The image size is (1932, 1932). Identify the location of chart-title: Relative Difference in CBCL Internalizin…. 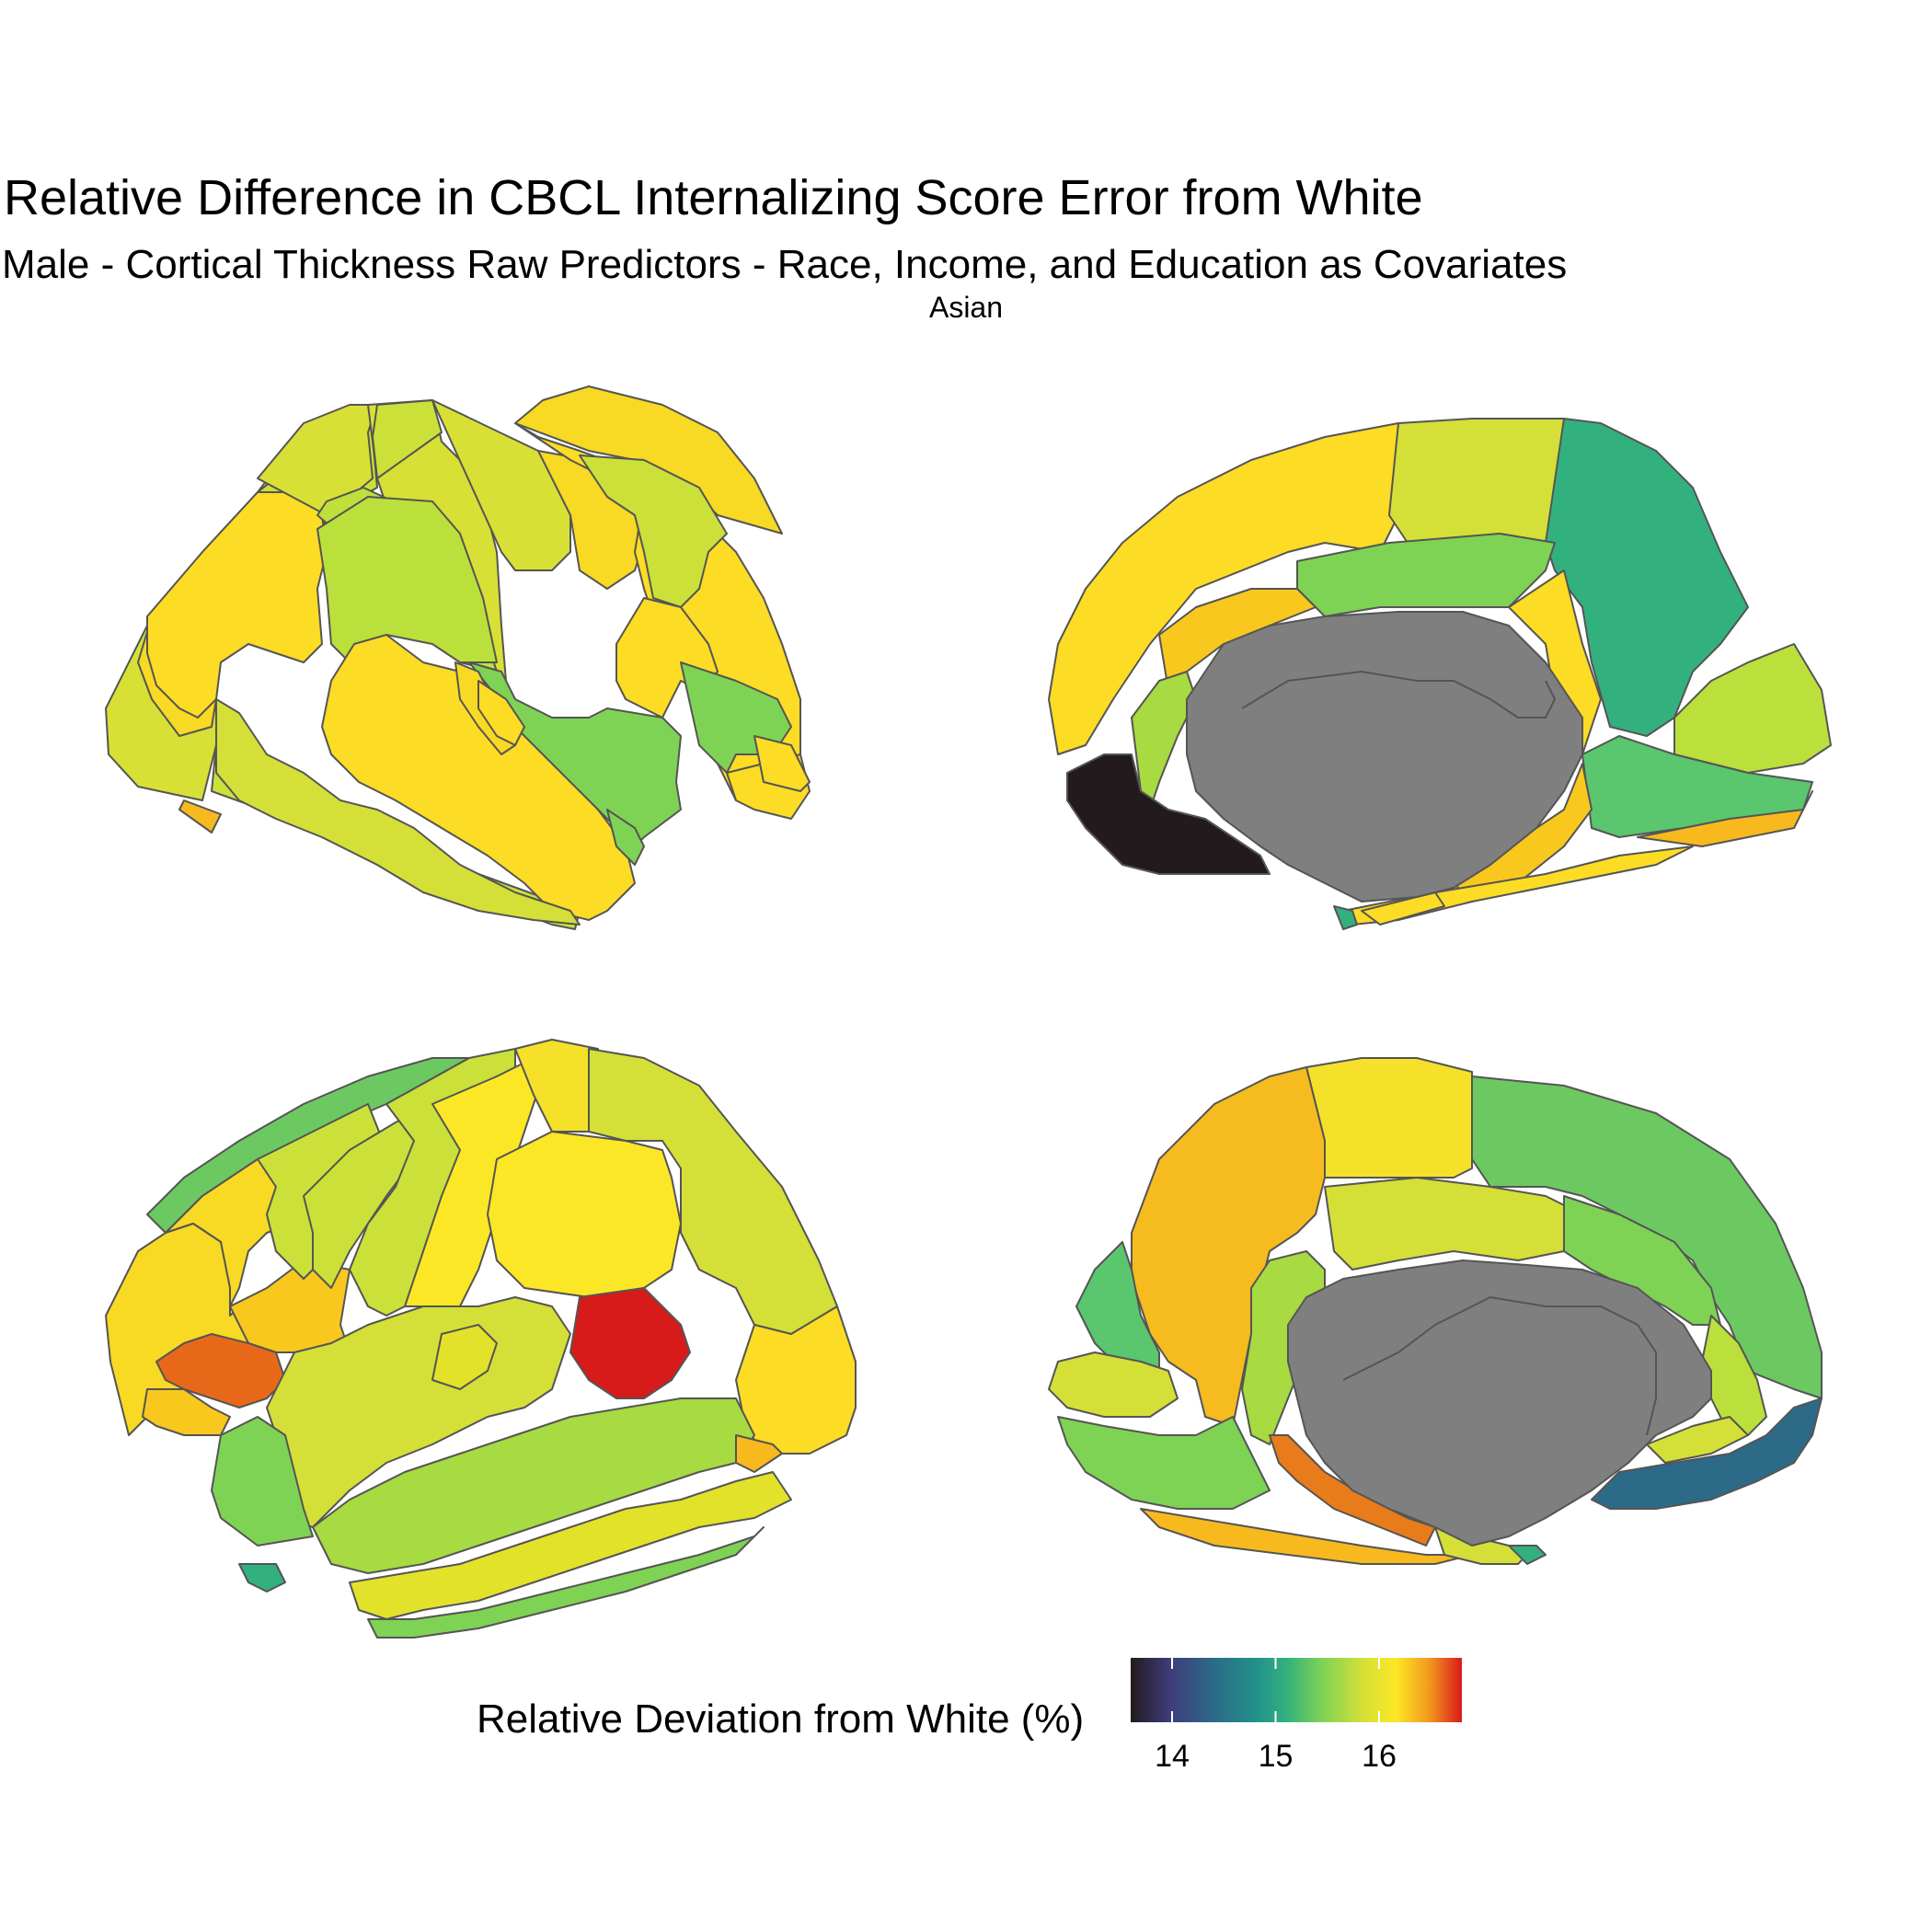
(713, 197).